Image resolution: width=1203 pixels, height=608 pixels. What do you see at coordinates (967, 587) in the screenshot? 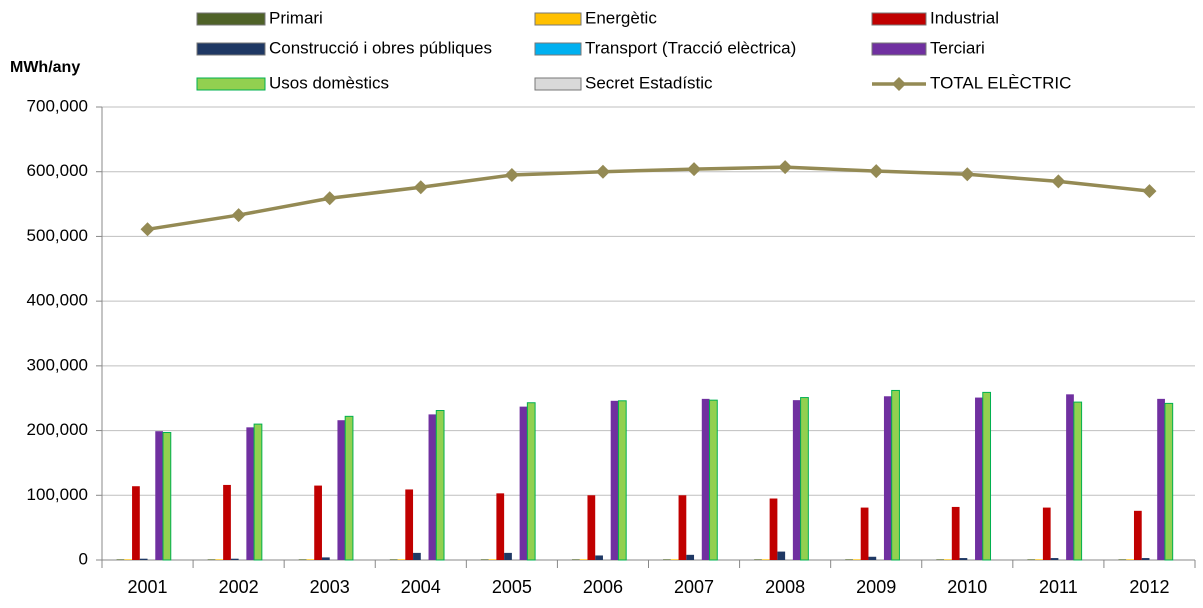
I see `x-tick-label: 2010` at bounding box center [967, 587].